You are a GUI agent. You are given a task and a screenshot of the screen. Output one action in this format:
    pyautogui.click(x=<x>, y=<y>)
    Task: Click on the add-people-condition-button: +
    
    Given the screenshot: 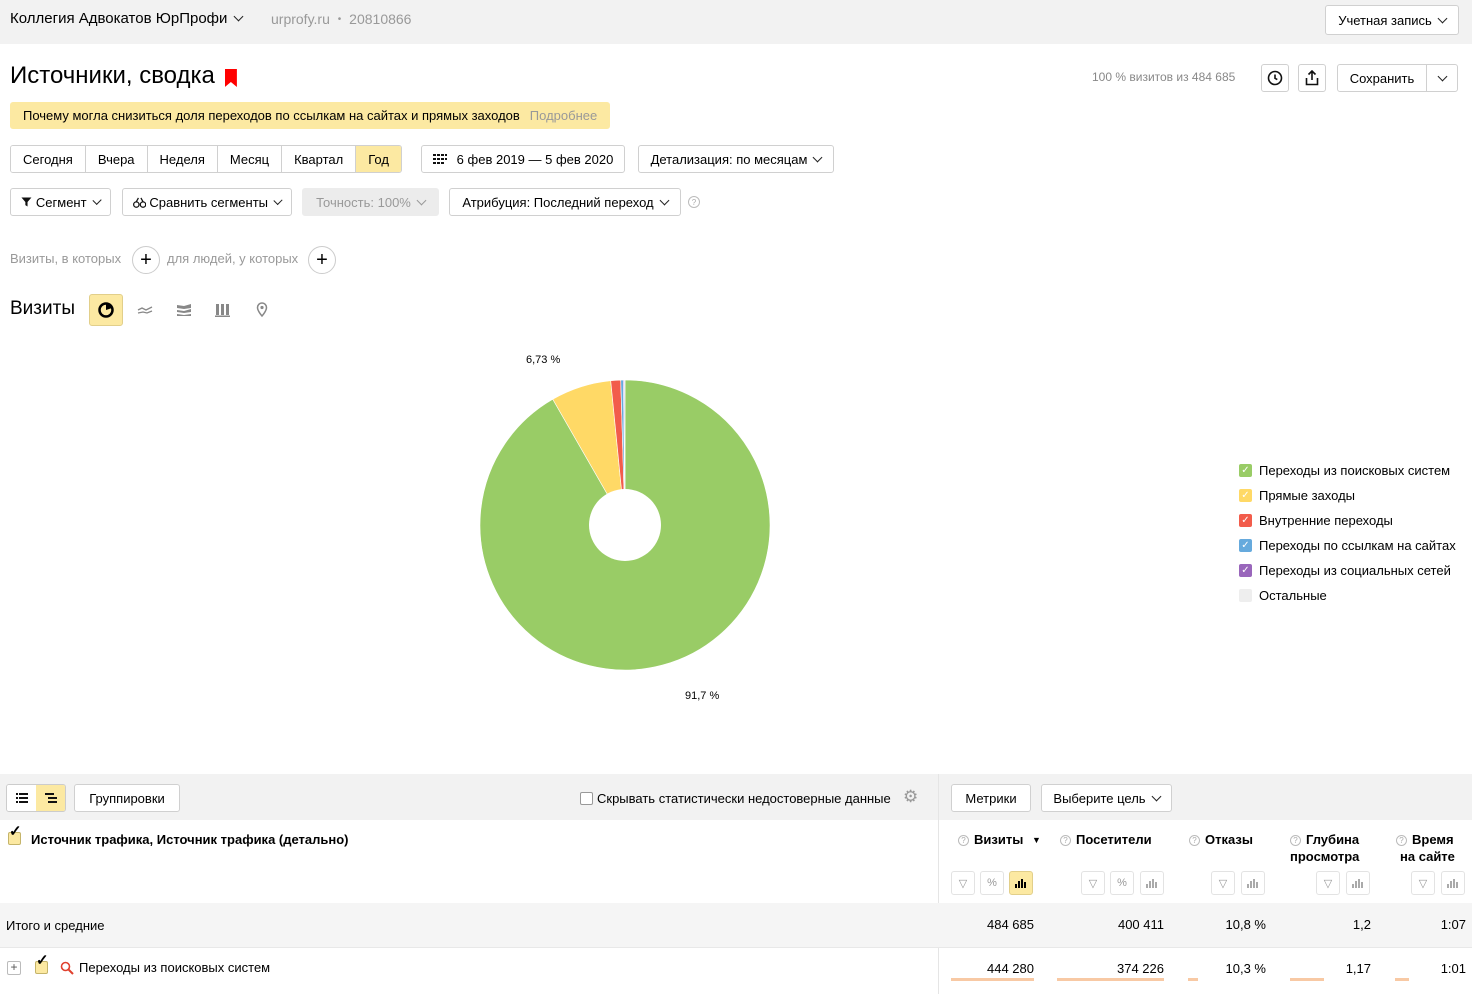 What is the action you would take?
    pyautogui.click(x=322, y=260)
    